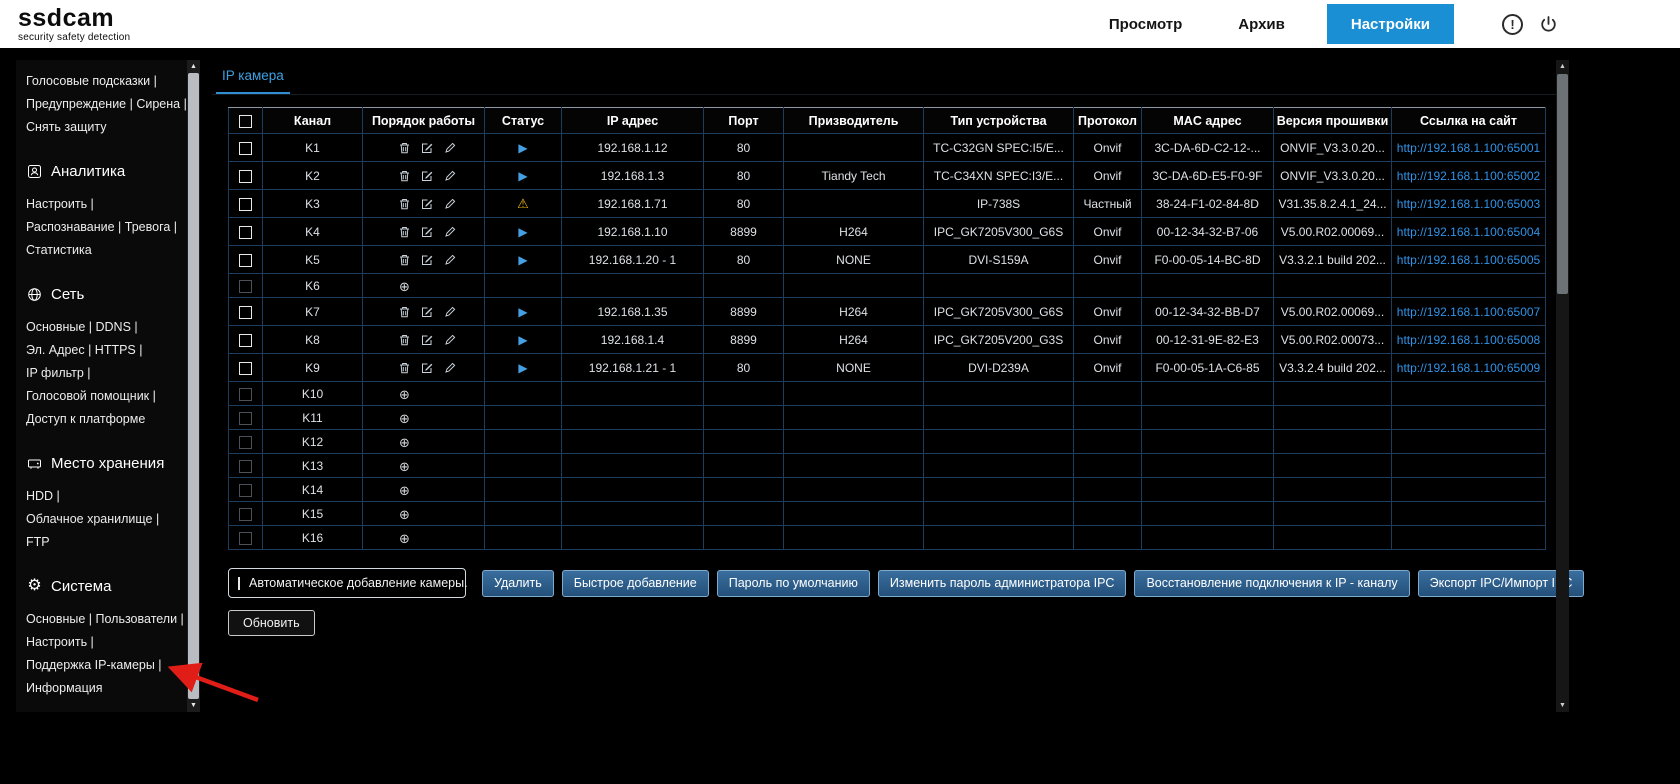 The width and height of the screenshot is (1680, 784). What do you see at coordinates (1468, 311) in the screenshot?
I see `camera-web-link: http://192.168.1.100:65007` at bounding box center [1468, 311].